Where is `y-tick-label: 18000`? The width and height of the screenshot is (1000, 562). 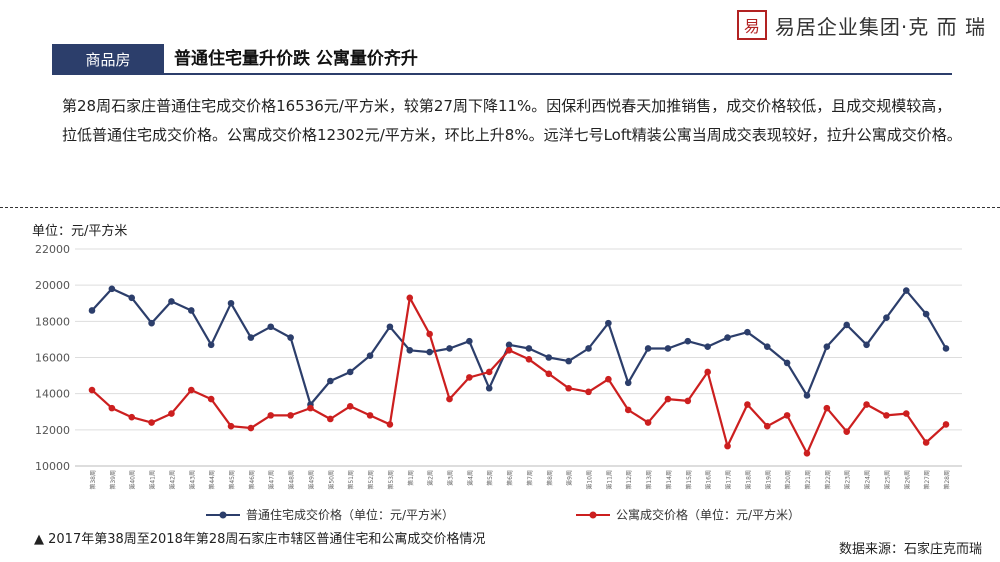
y-tick-label: 18000 is located at coordinates (52, 321).